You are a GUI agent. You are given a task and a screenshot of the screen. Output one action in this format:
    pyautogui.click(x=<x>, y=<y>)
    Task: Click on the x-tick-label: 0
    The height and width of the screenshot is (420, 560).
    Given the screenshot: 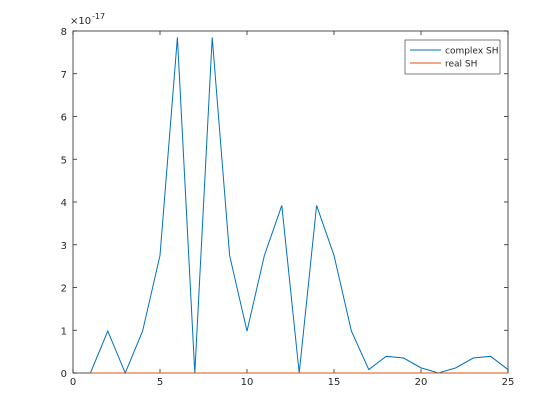 What is the action you would take?
    pyautogui.click(x=73, y=382)
    